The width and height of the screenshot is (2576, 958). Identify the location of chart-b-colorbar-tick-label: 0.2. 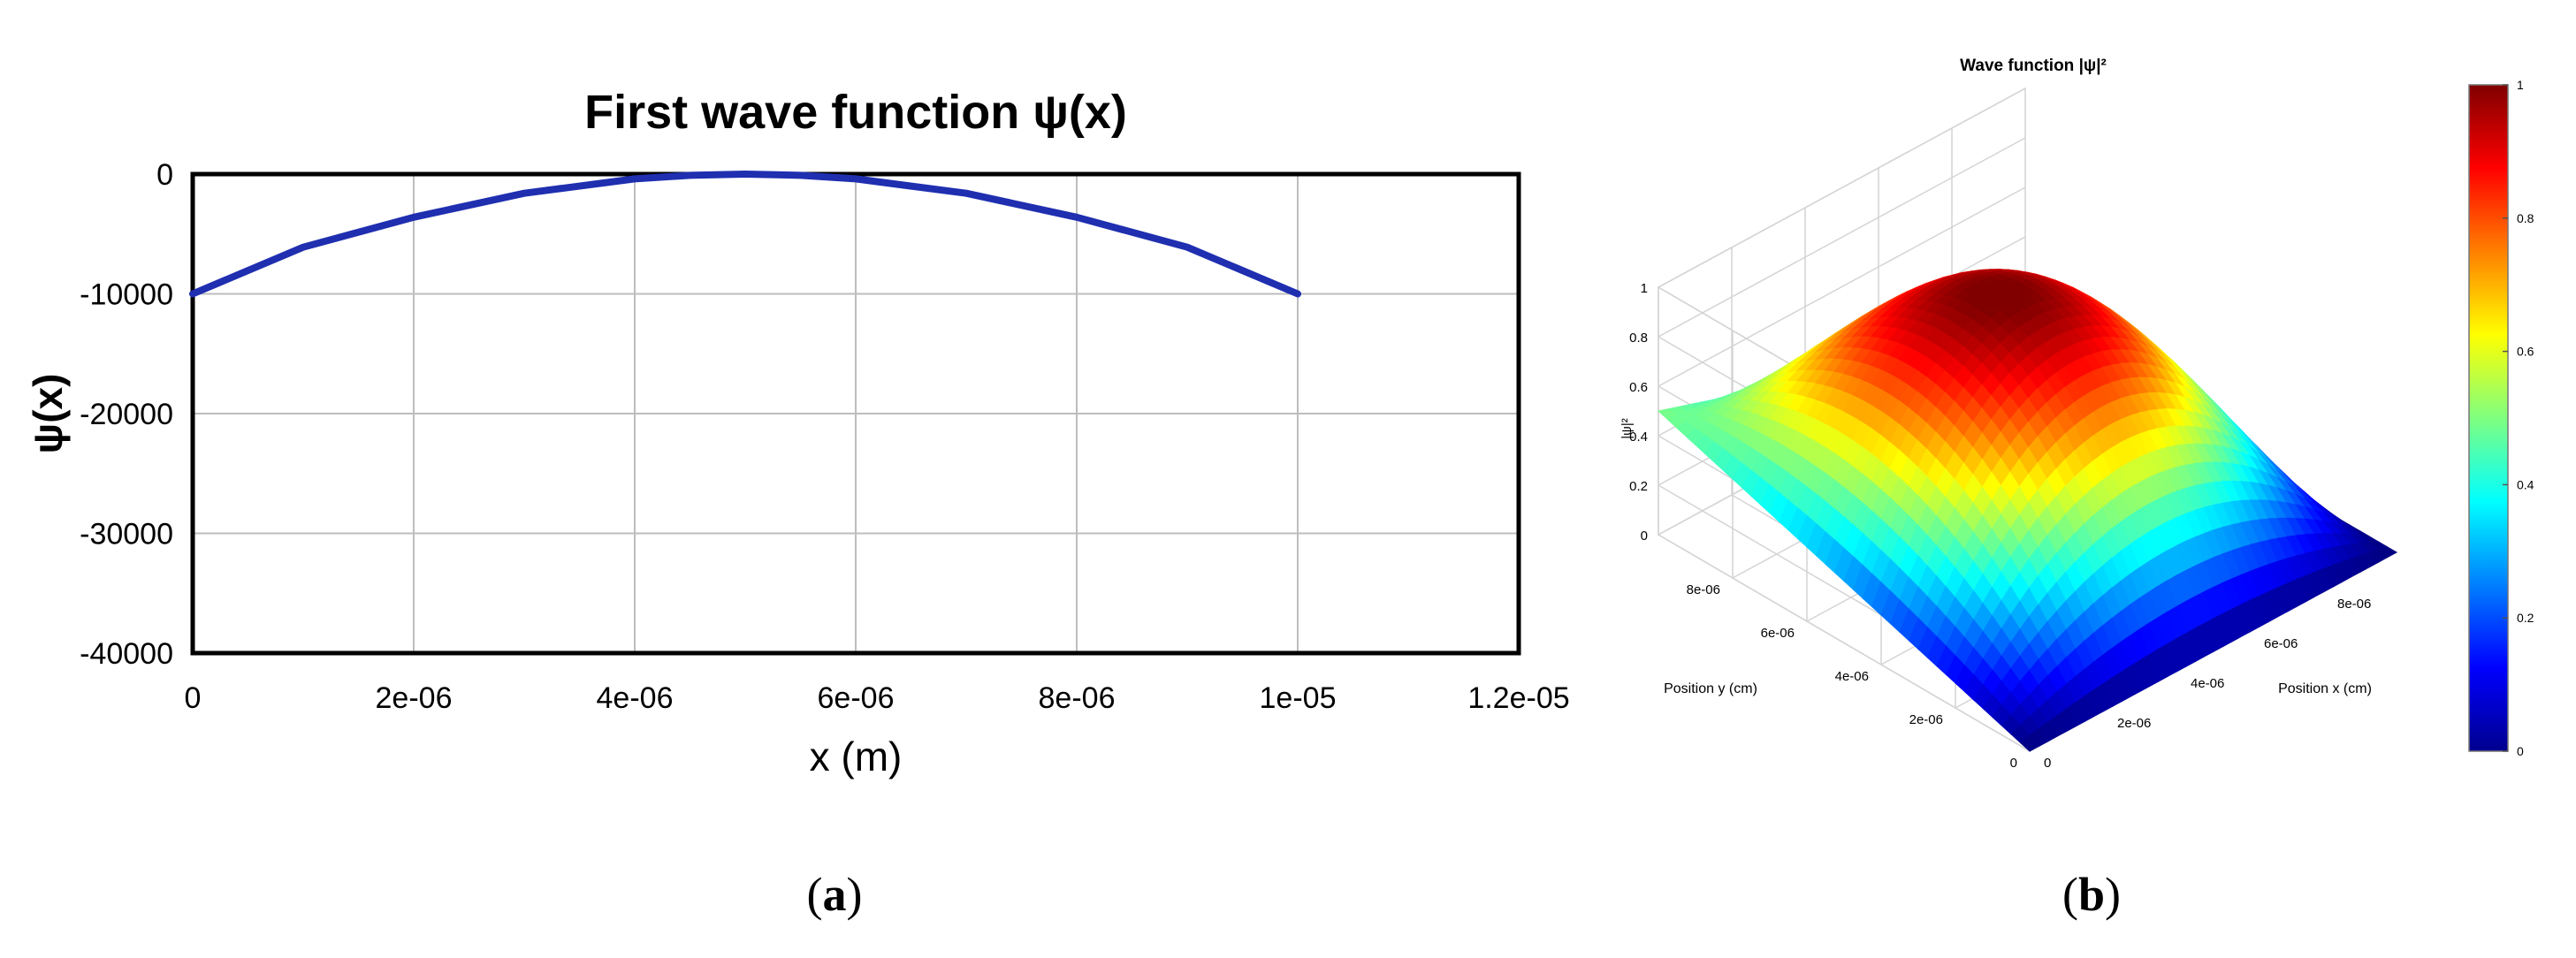
(2525, 618).